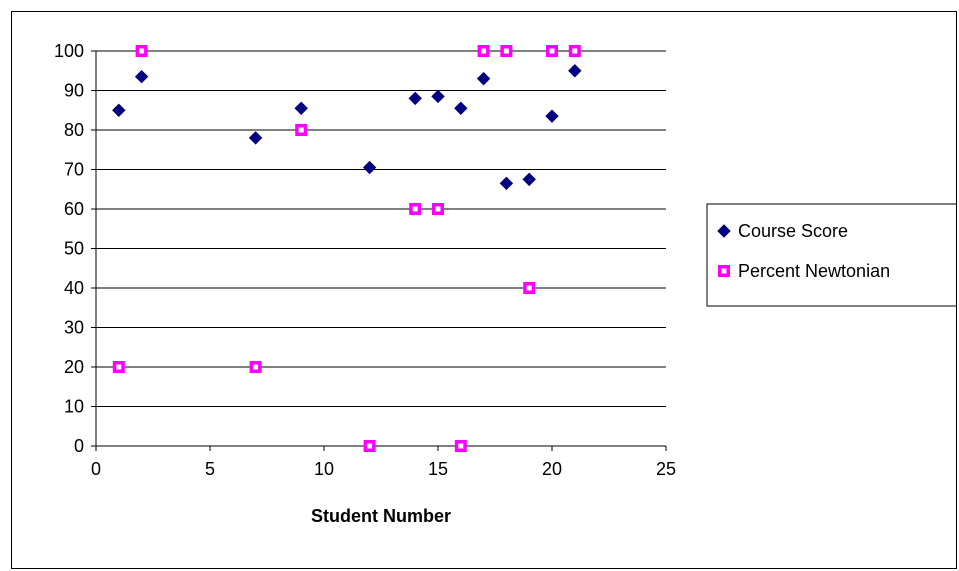 The image size is (959, 571). Describe the element at coordinates (814, 271) in the screenshot. I see `legend-label: Percent Newtonian` at that location.